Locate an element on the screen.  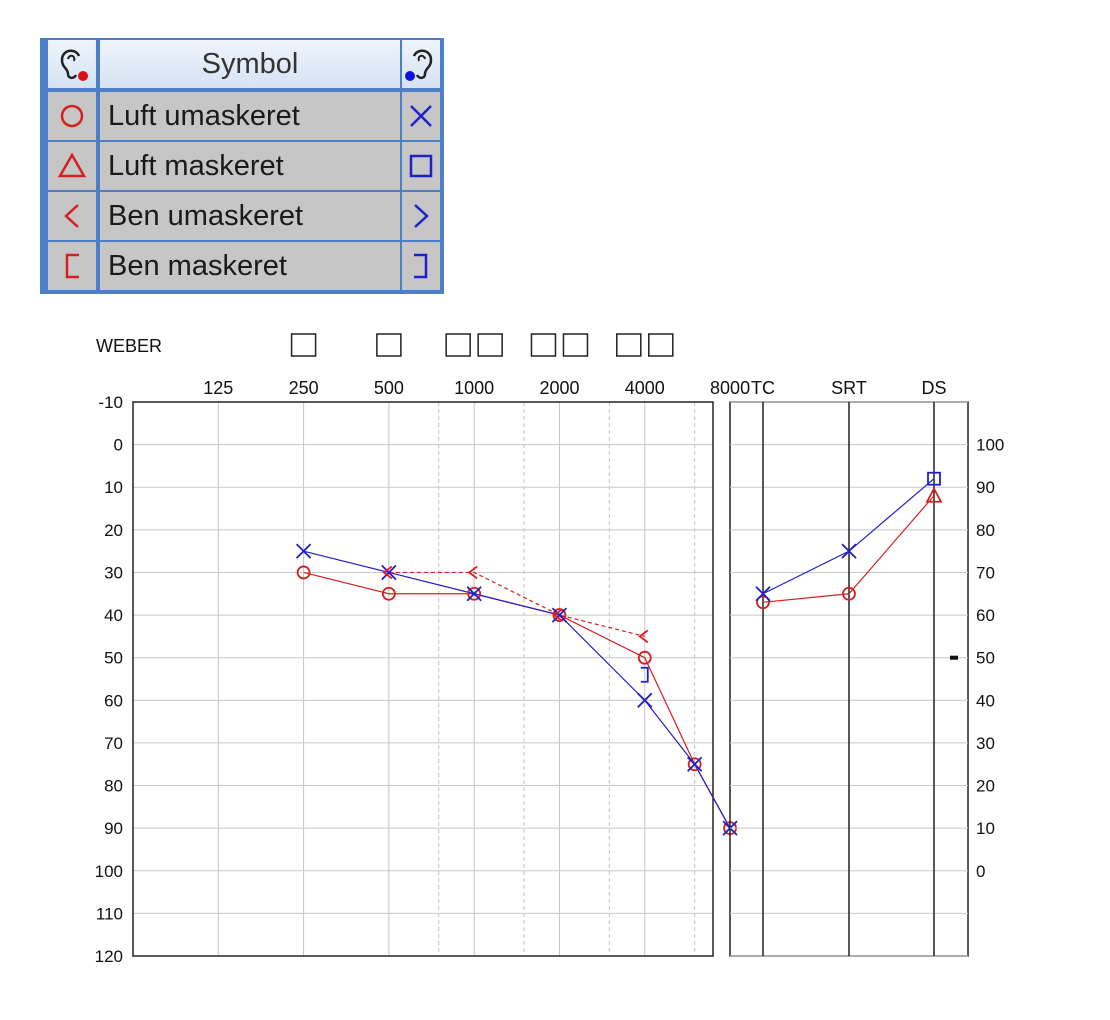
legend-row-air-unmasked: Luft umaskeret is located at coordinates (244, 116).